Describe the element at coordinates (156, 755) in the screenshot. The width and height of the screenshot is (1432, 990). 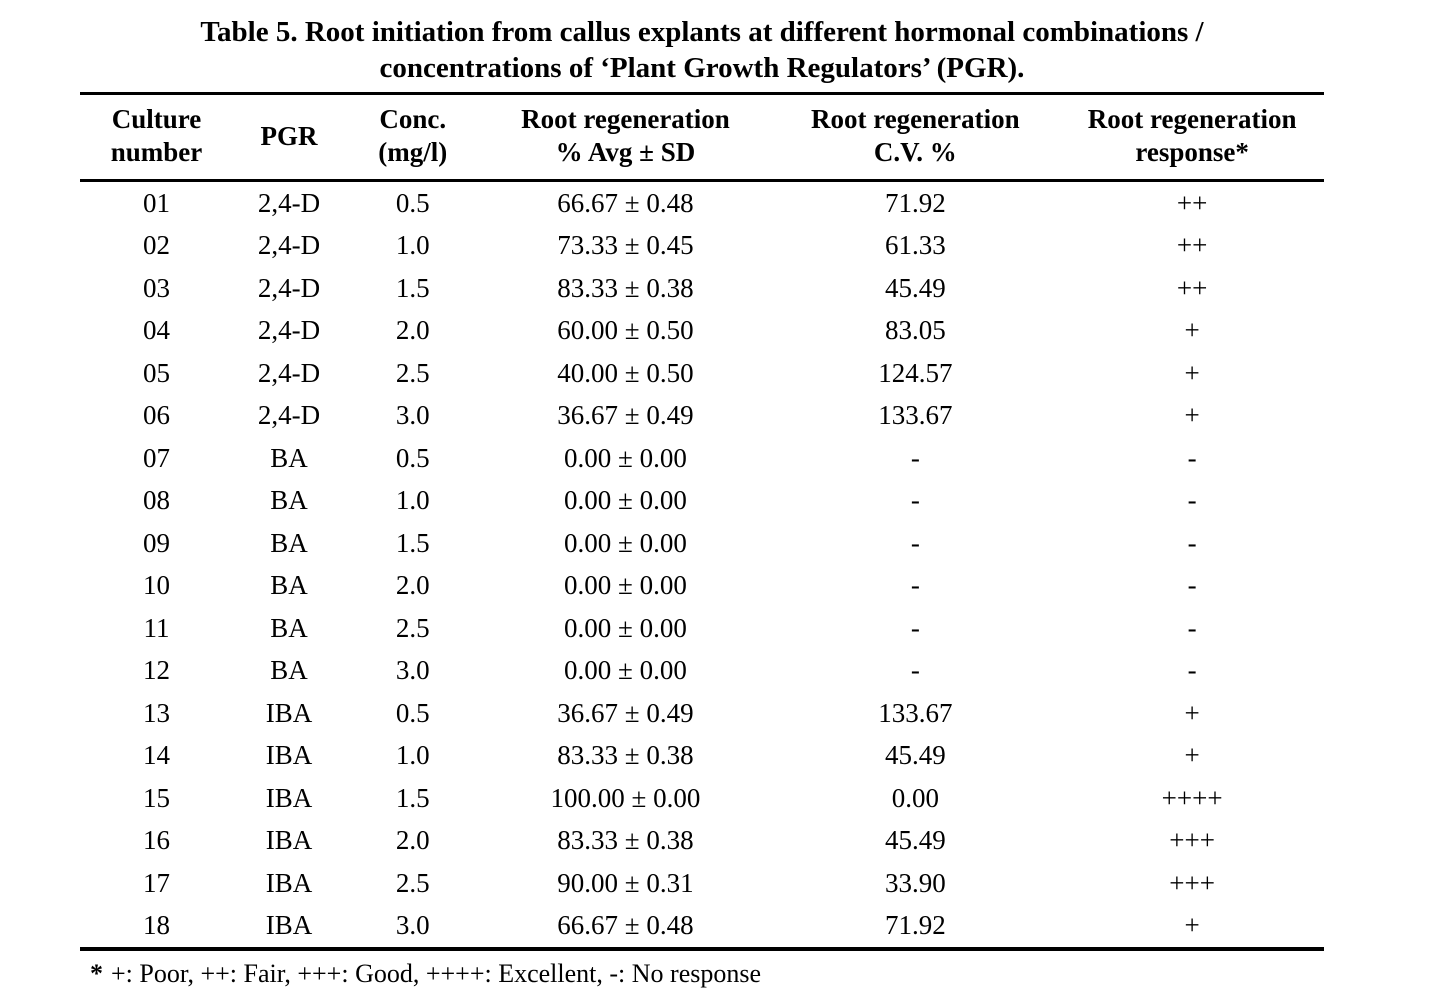
I see `table-cell: 14` at that location.